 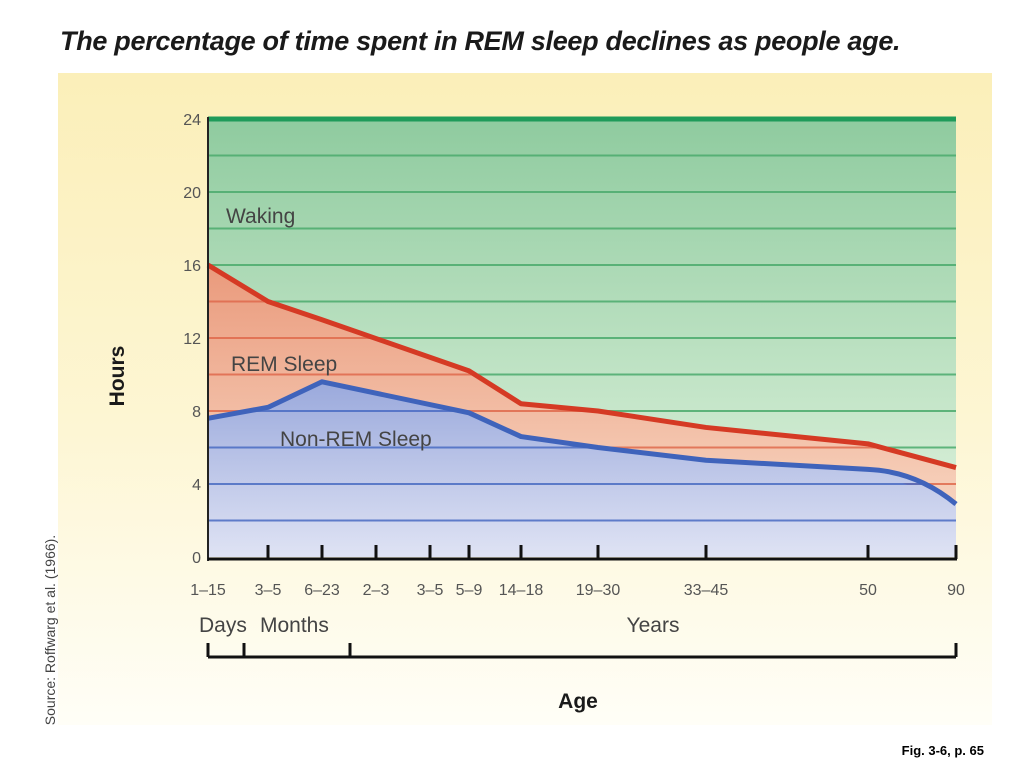 What do you see at coordinates (294, 625) in the screenshot?
I see `unit-label-months: Months` at bounding box center [294, 625].